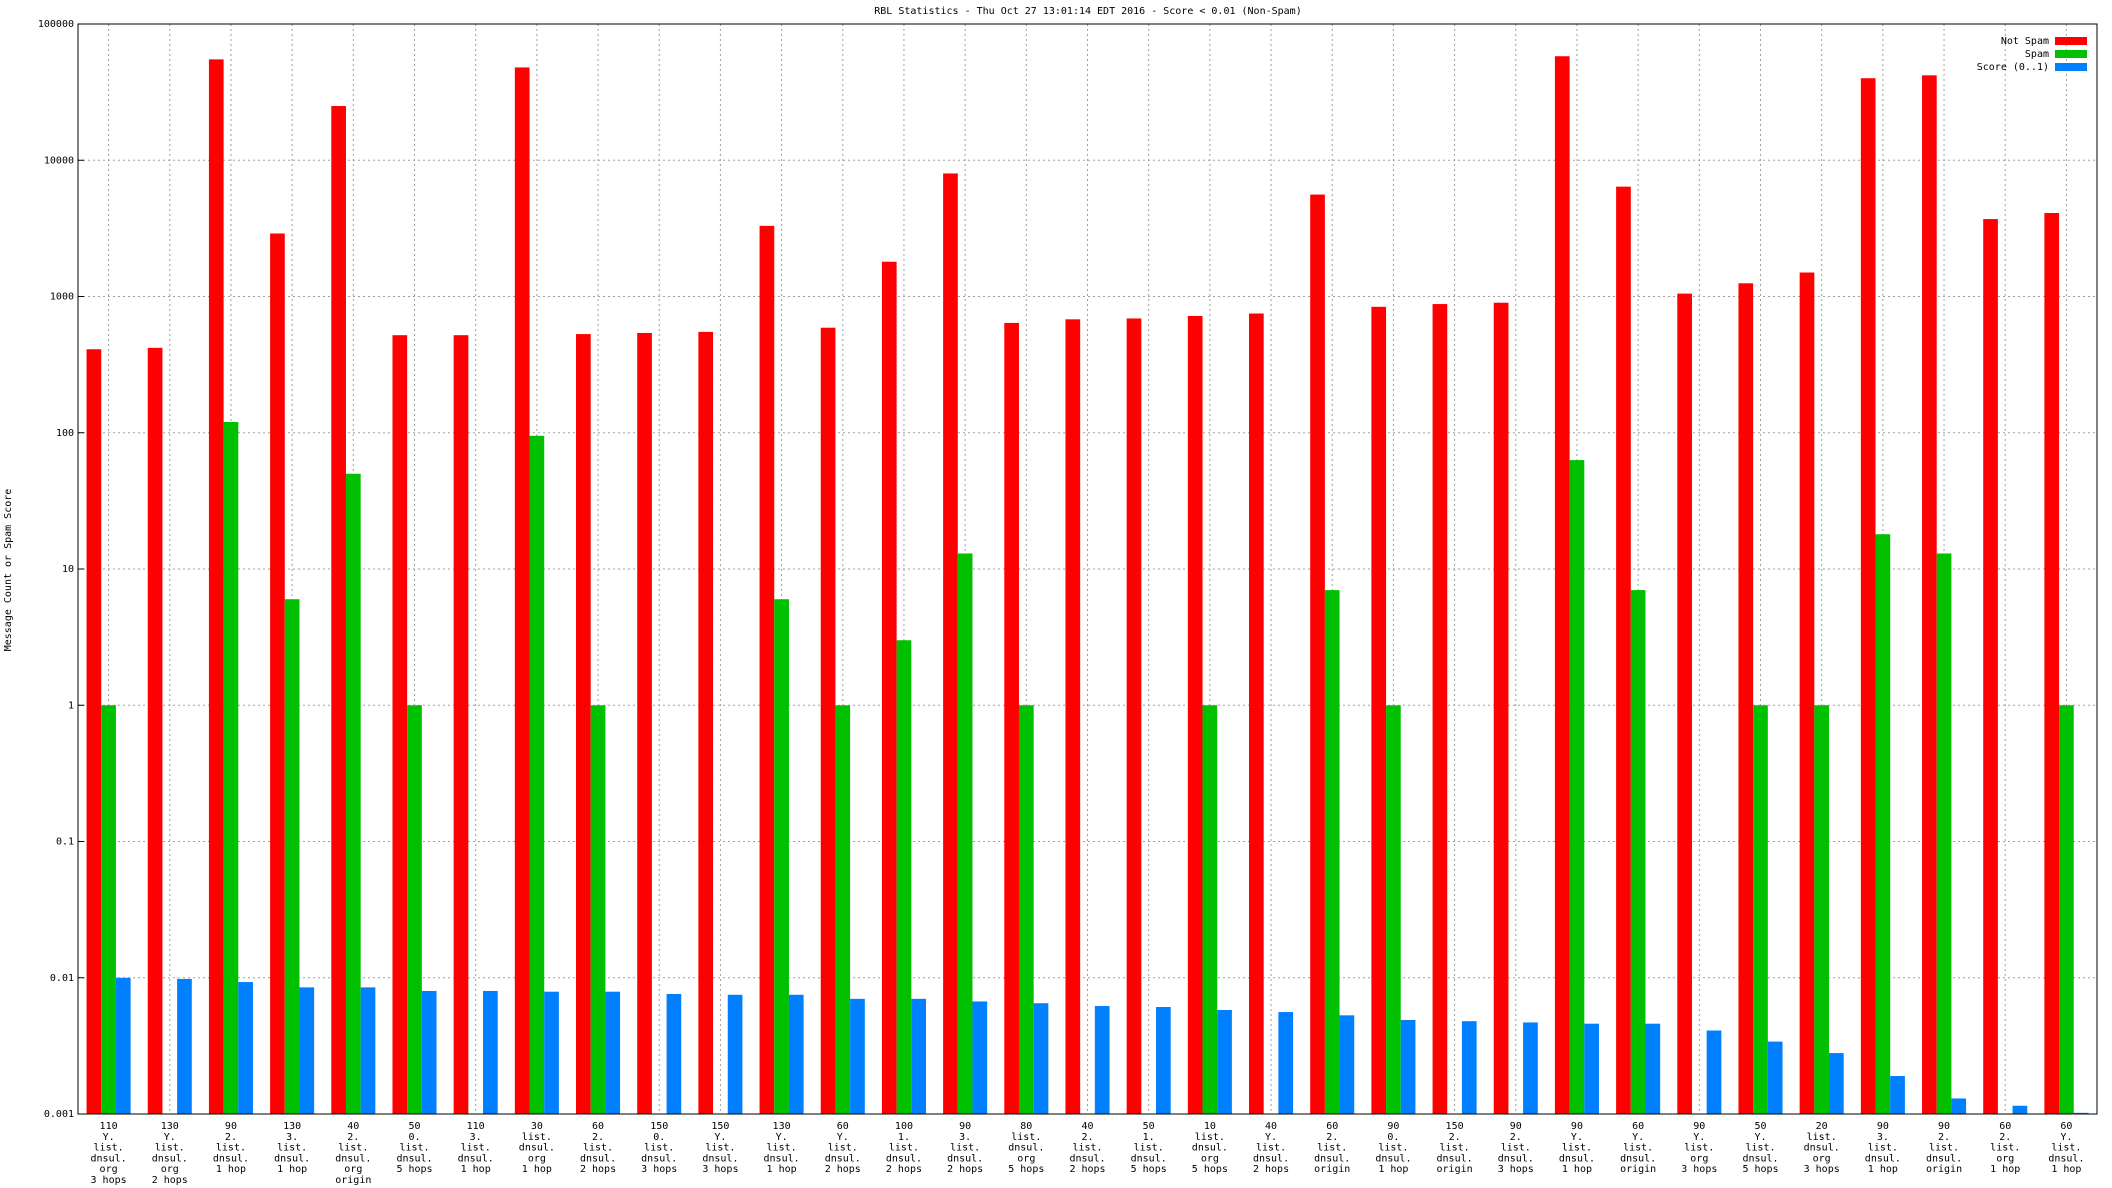 The image size is (2112, 1188). I want to click on x-tick-label: 50 1. list. dnsul. 5 hops, so click(1149, 1148).